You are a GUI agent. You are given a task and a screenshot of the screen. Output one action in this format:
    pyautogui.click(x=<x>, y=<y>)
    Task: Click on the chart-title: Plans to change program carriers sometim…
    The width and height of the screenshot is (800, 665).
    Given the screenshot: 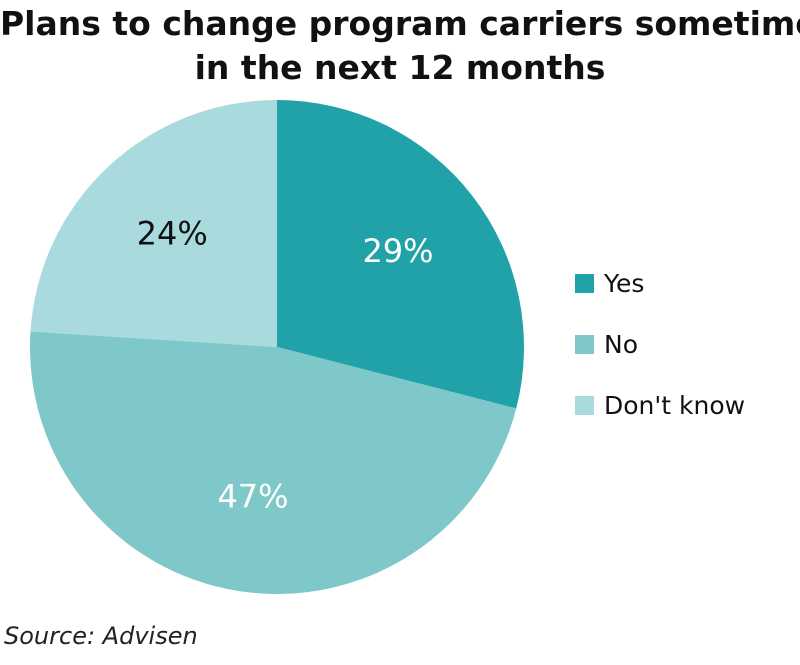 What is the action you would take?
    pyautogui.click(x=400, y=46)
    